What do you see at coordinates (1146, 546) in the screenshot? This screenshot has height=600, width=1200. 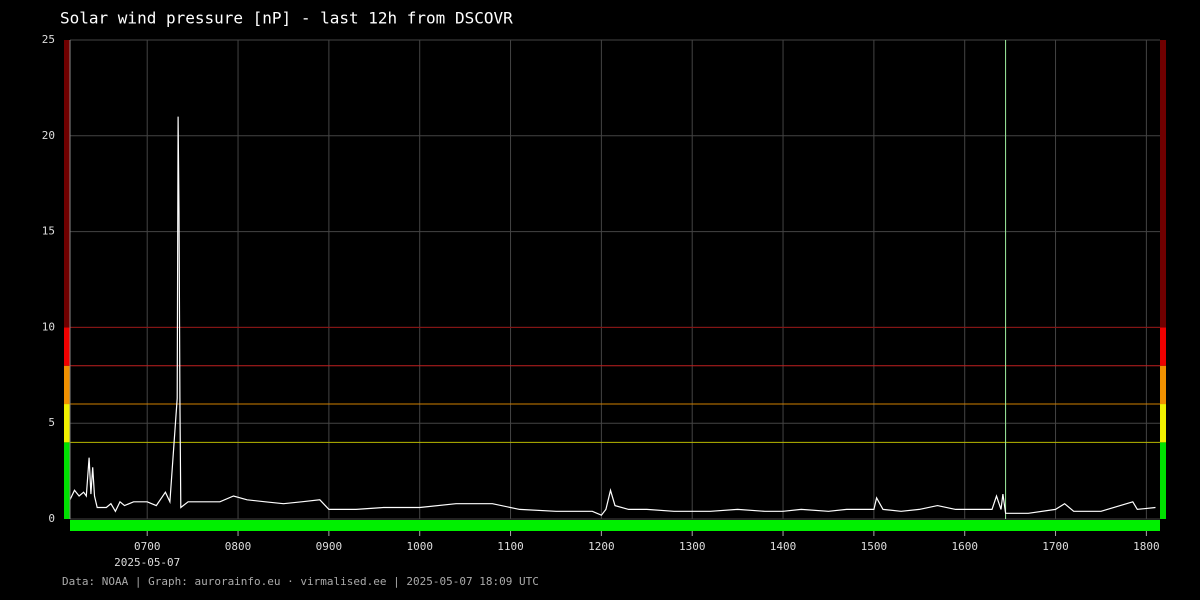 I see `x-tick-label: 1800` at bounding box center [1146, 546].